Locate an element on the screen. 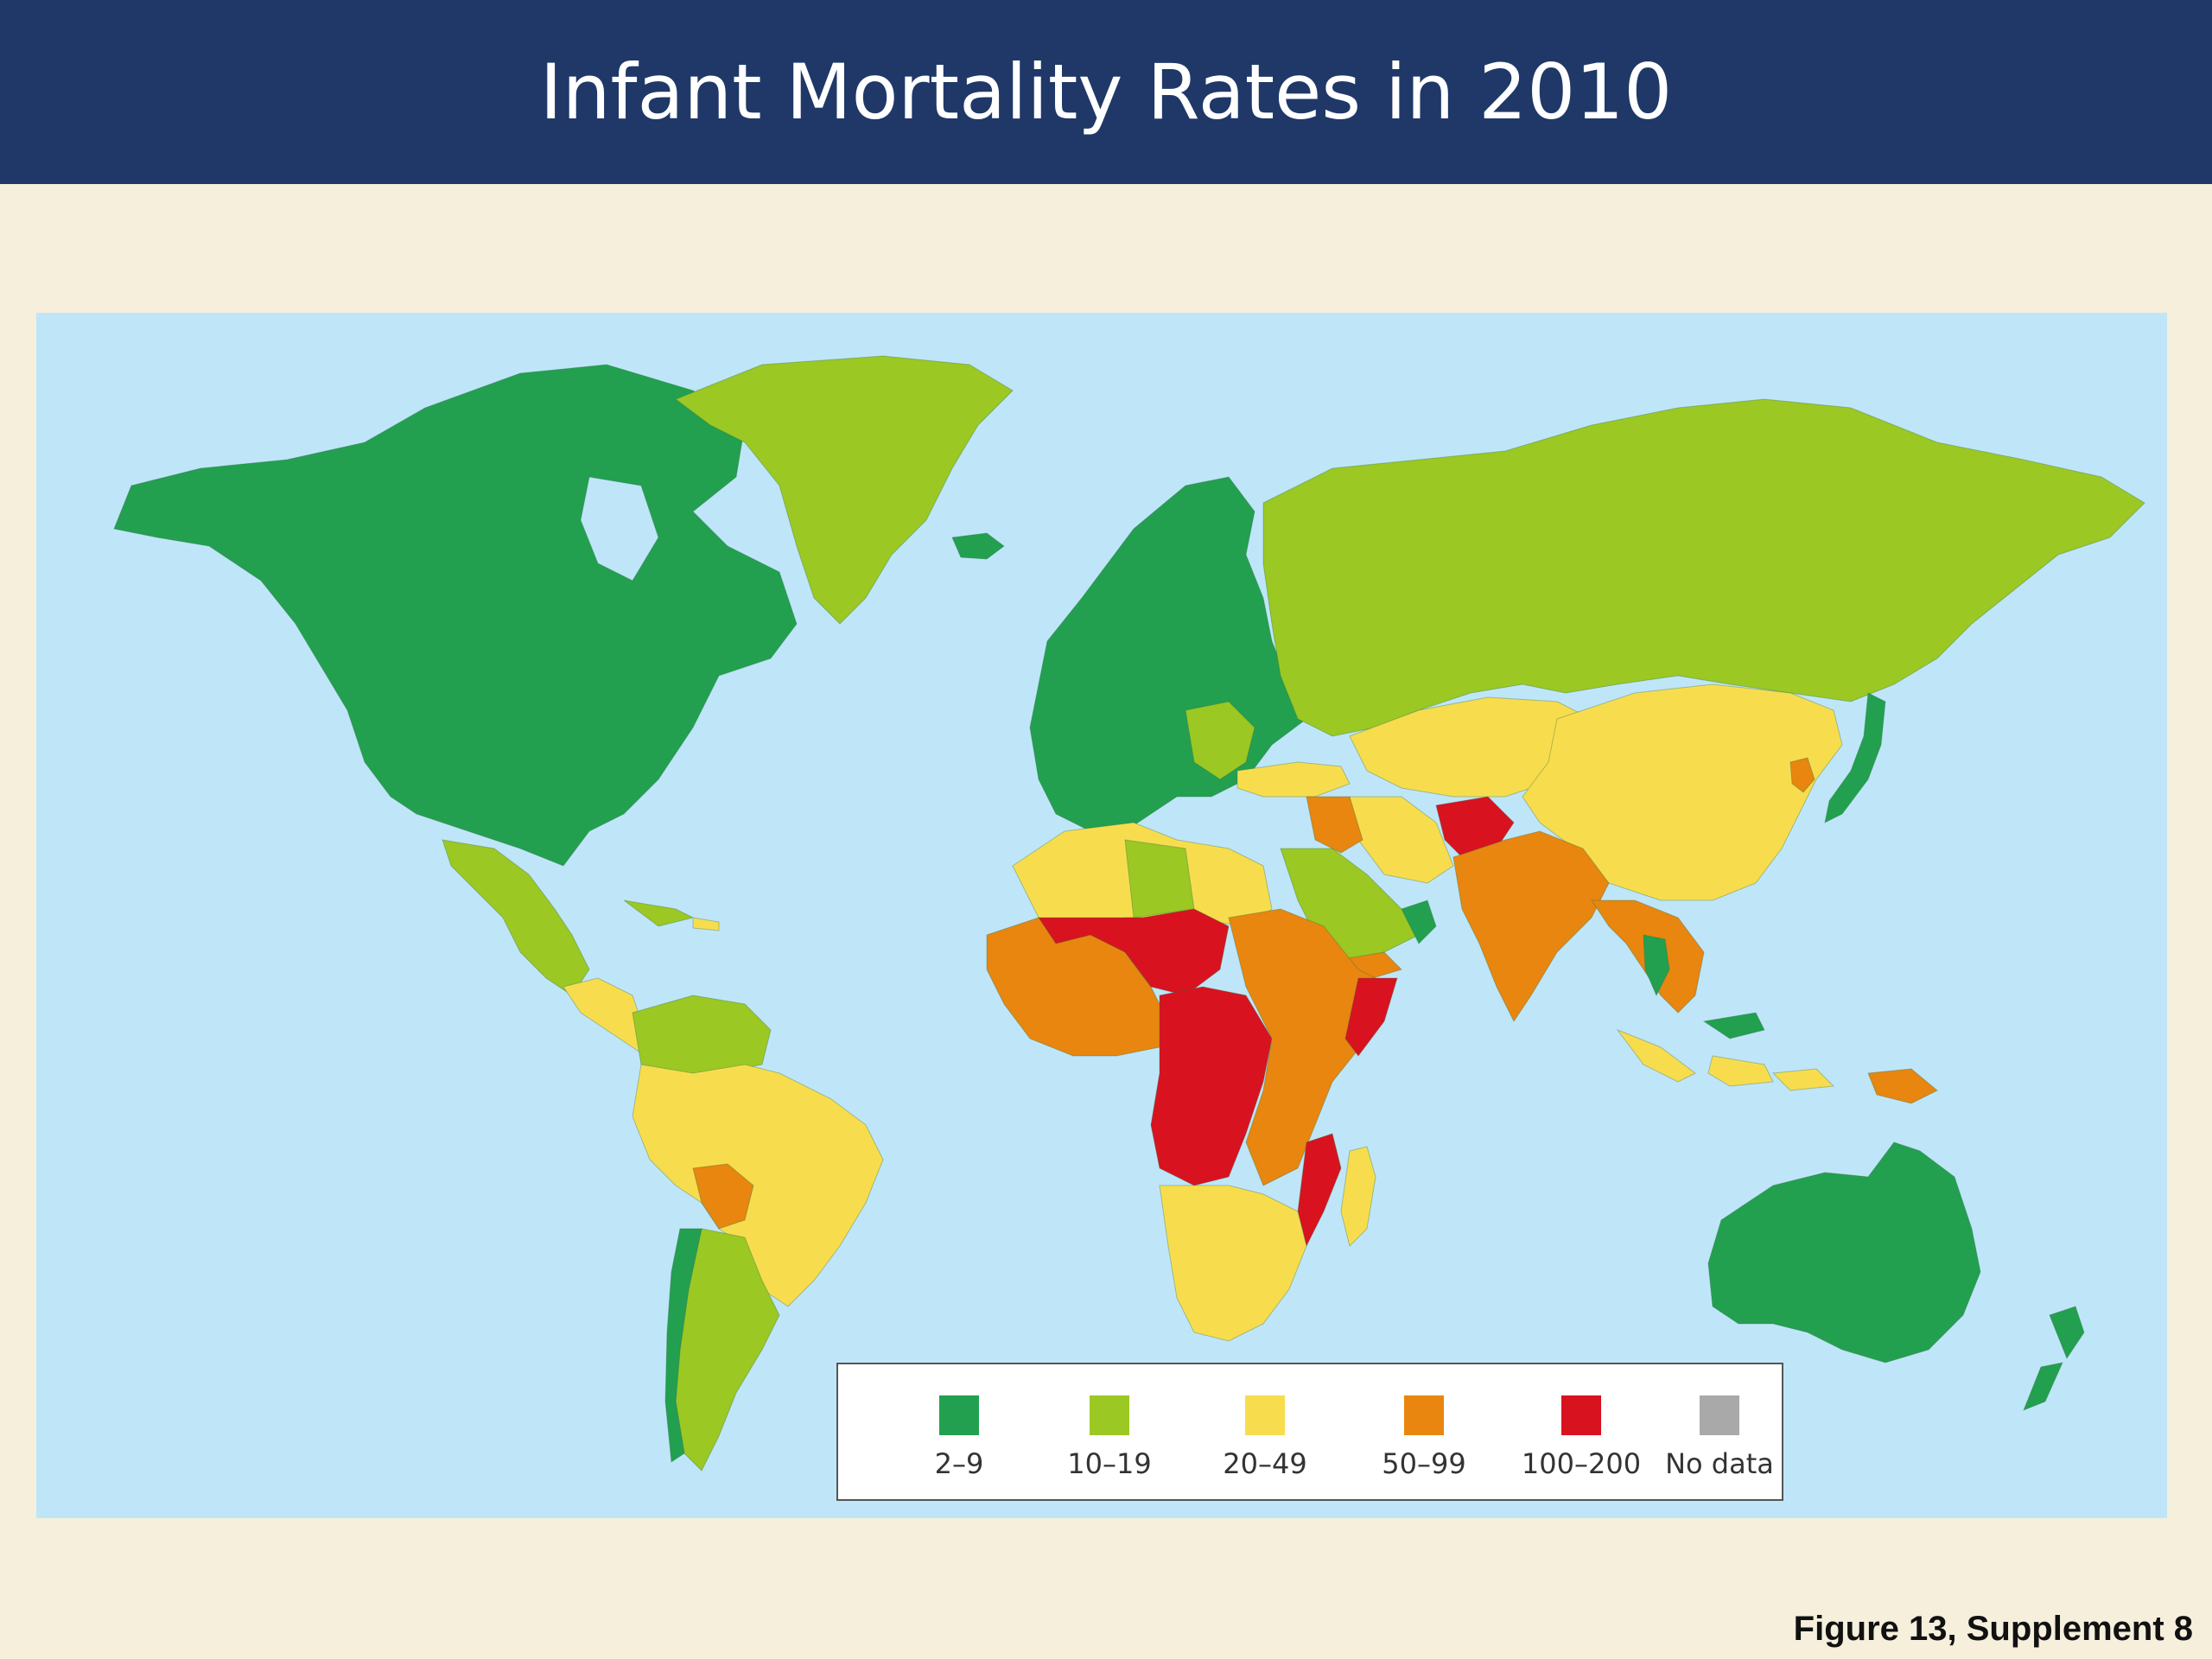 The image size is (2212, 1659). legend-item-20-49: 20–49 is located at coordinates (1264, 1437).